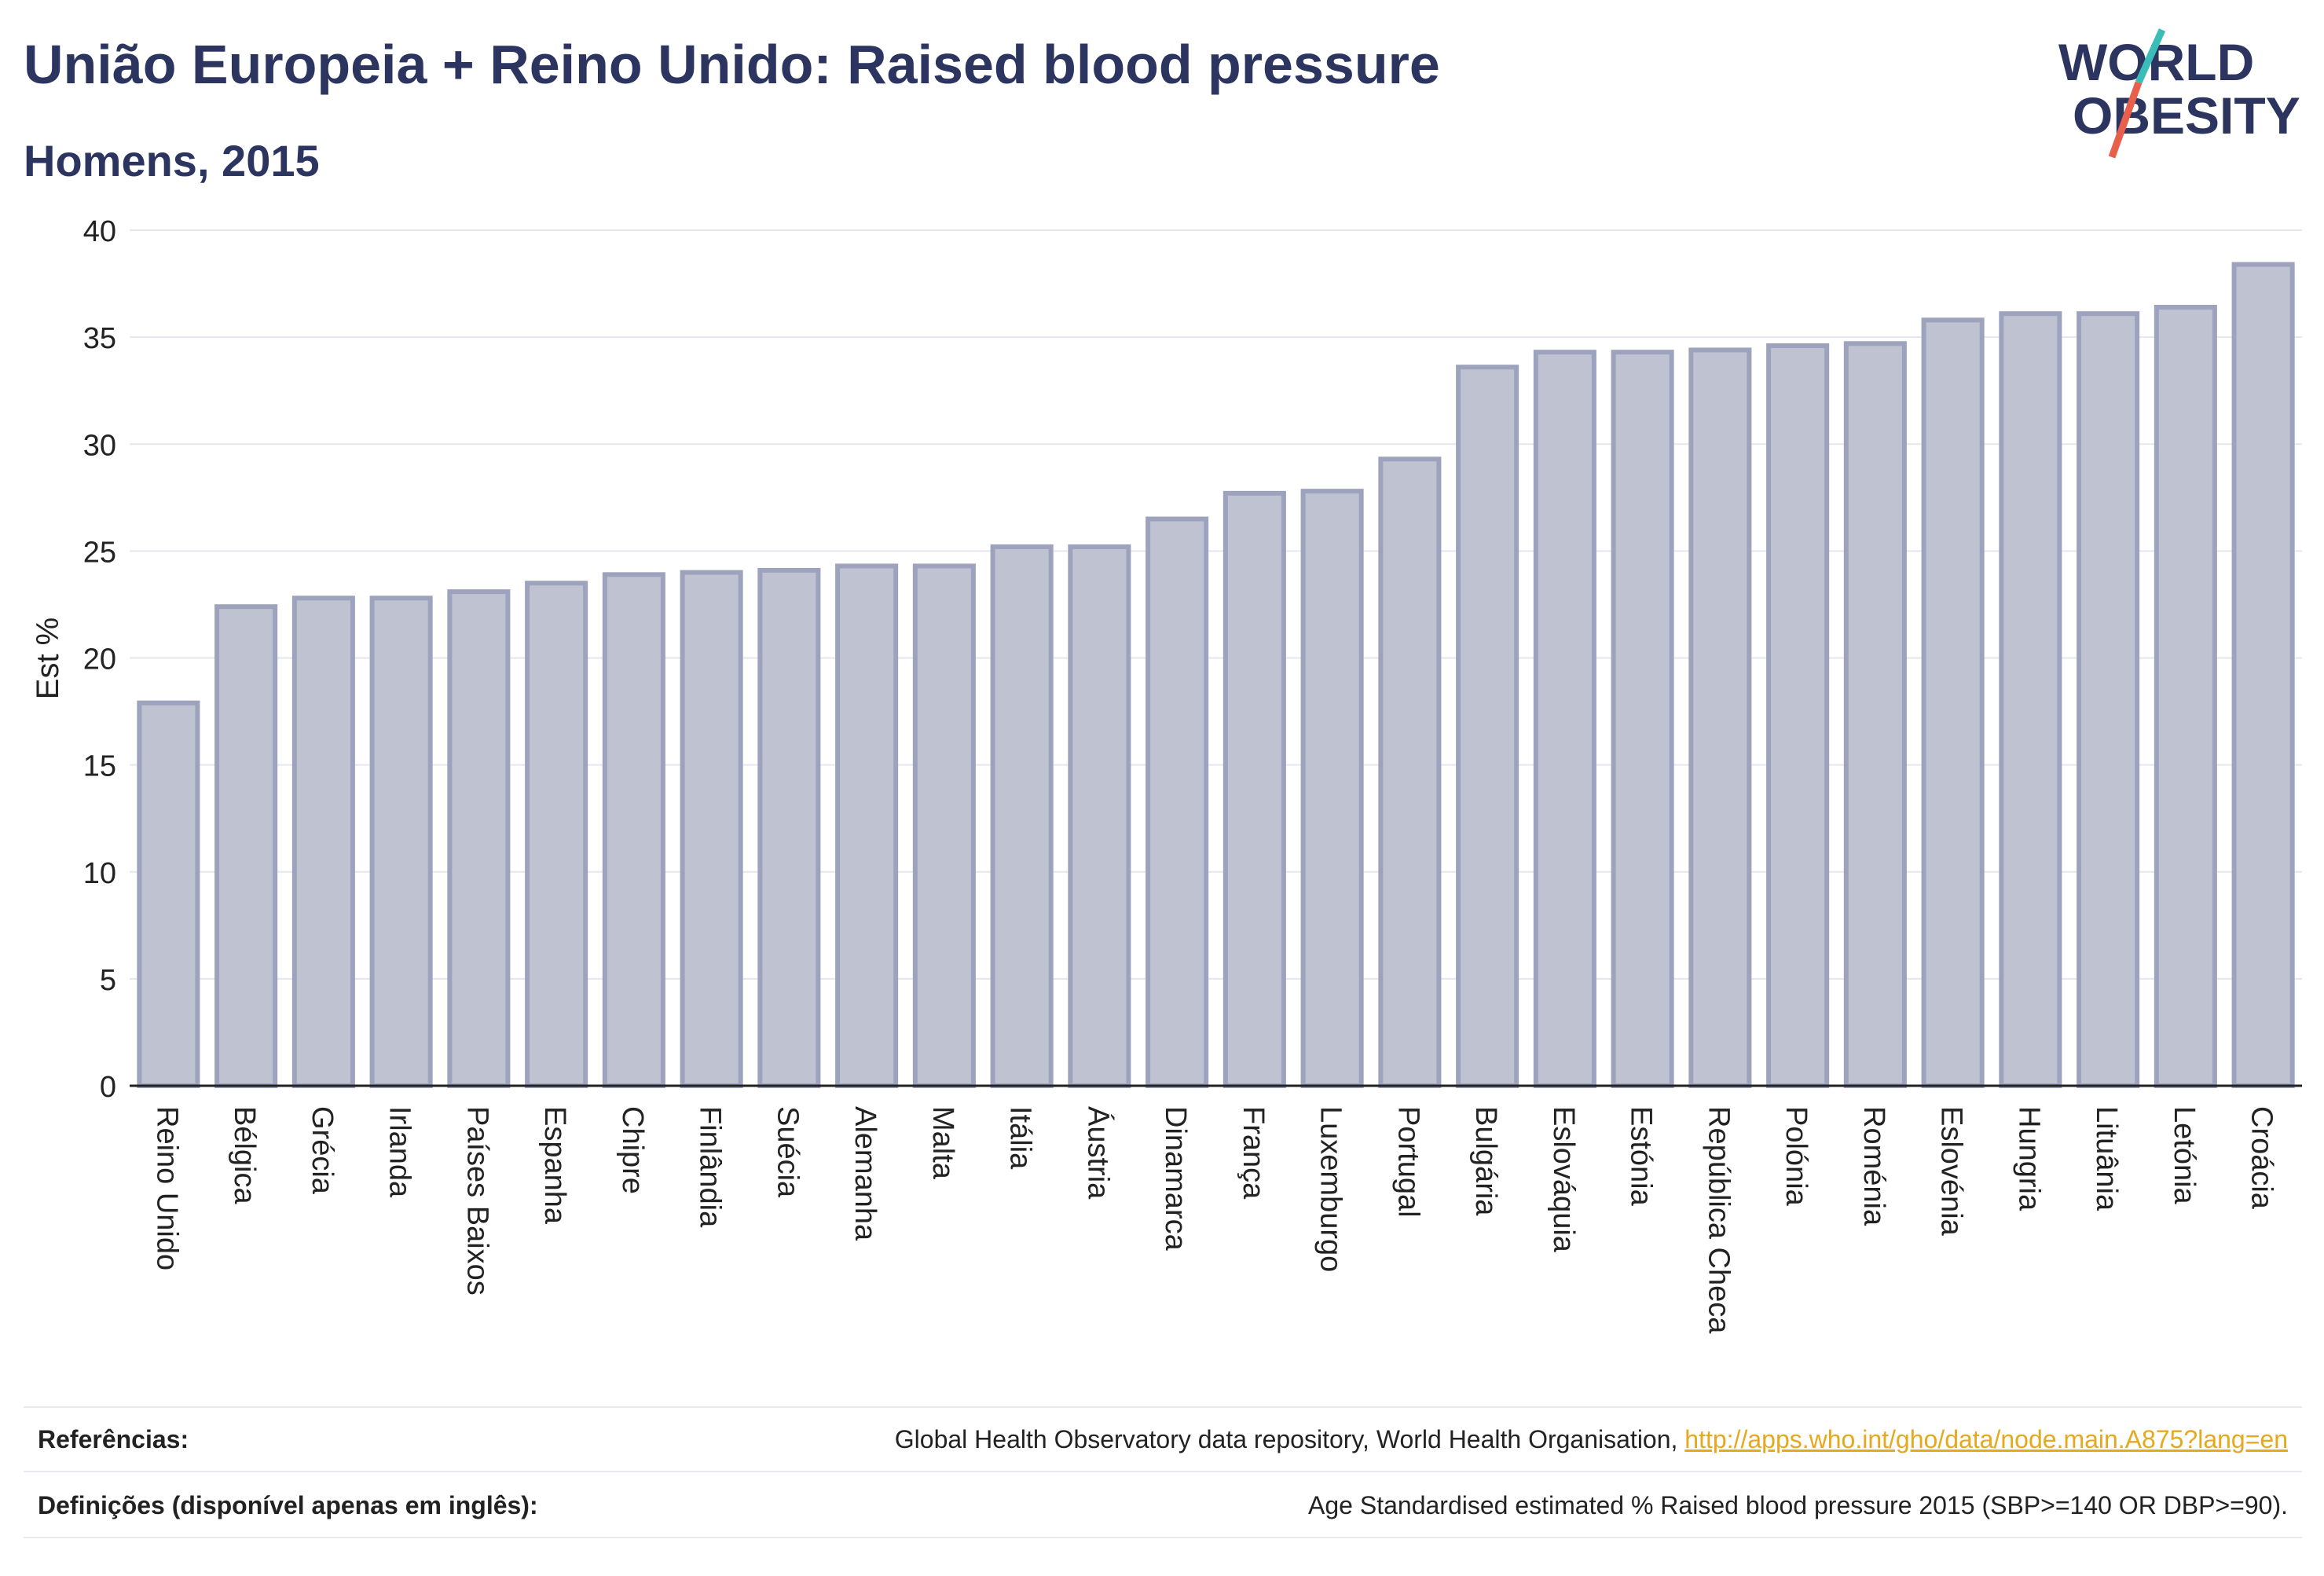 The image size is (2324, 1576). I want to click on logo-line2: OBESITY, so click(2186, 115).